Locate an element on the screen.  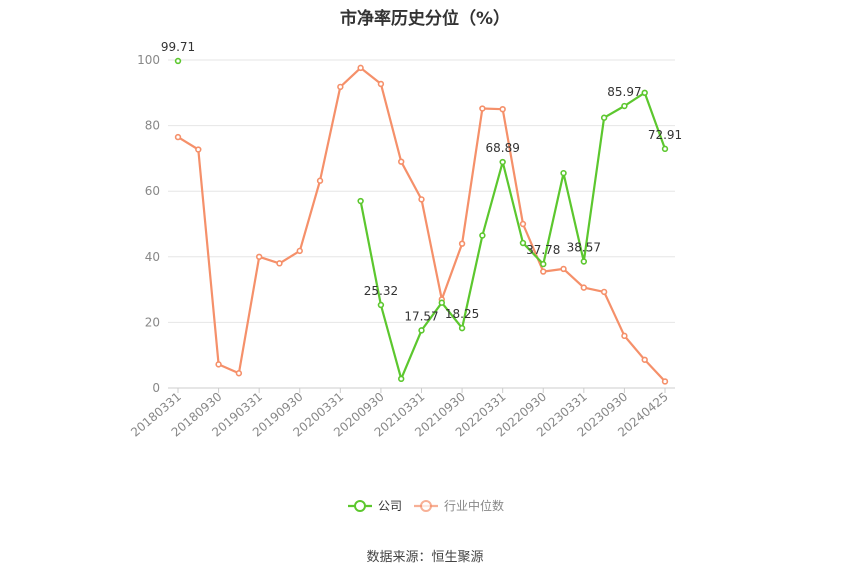
data-label: 18.25 is located at coordinates (462, 314).